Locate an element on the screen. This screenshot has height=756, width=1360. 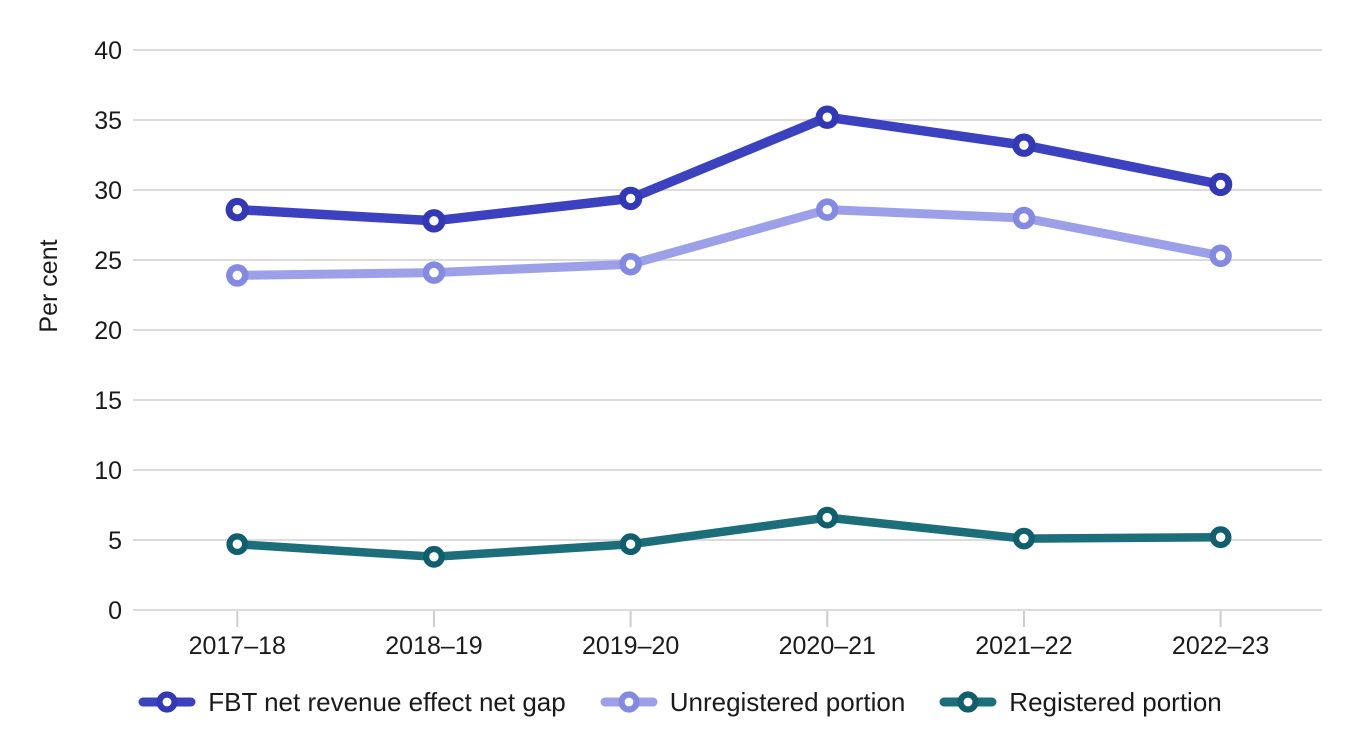
legend-label: Unregistered portion is located at coordinates (787, 701).